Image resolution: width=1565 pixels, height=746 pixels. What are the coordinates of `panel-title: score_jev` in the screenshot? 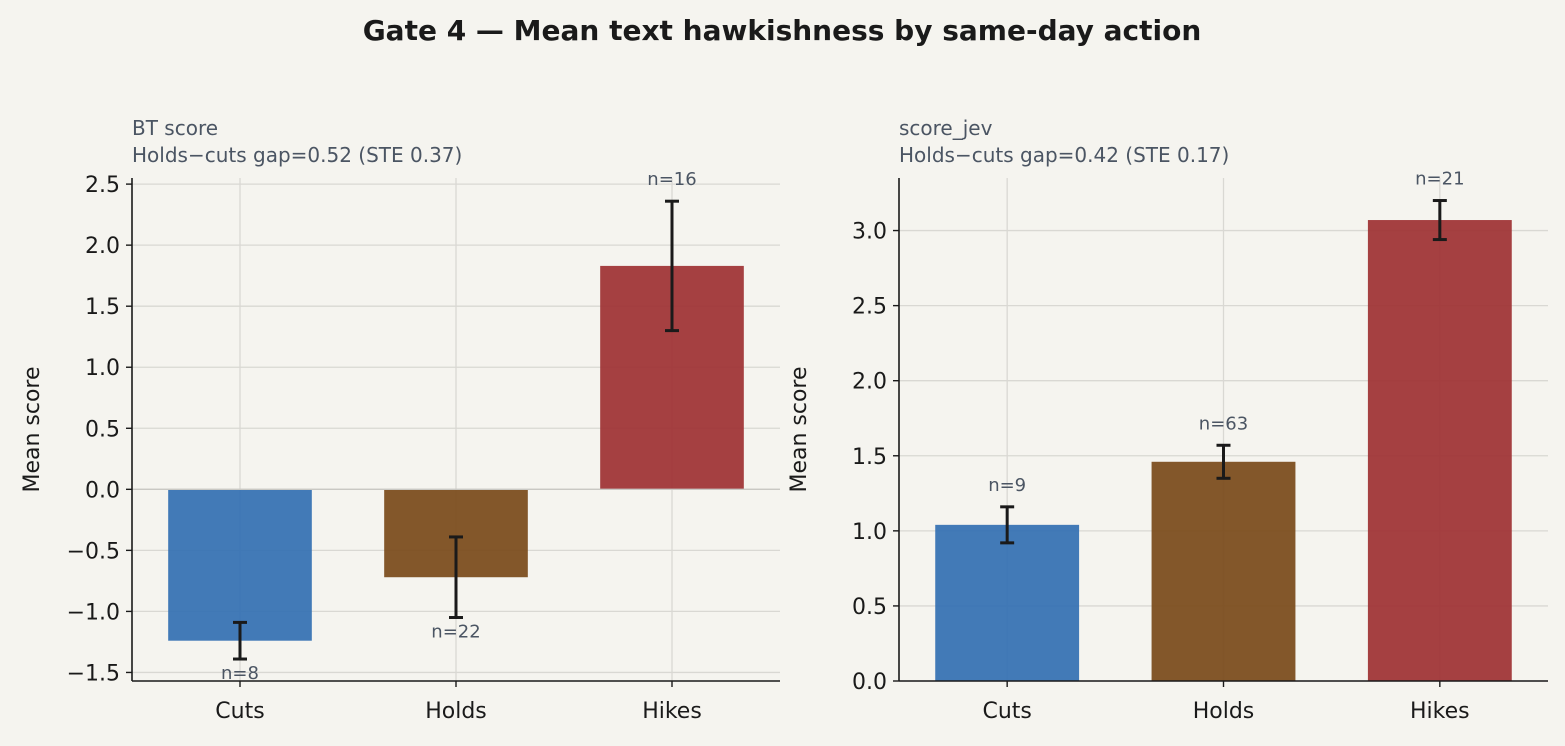 It's located at (946, 128).